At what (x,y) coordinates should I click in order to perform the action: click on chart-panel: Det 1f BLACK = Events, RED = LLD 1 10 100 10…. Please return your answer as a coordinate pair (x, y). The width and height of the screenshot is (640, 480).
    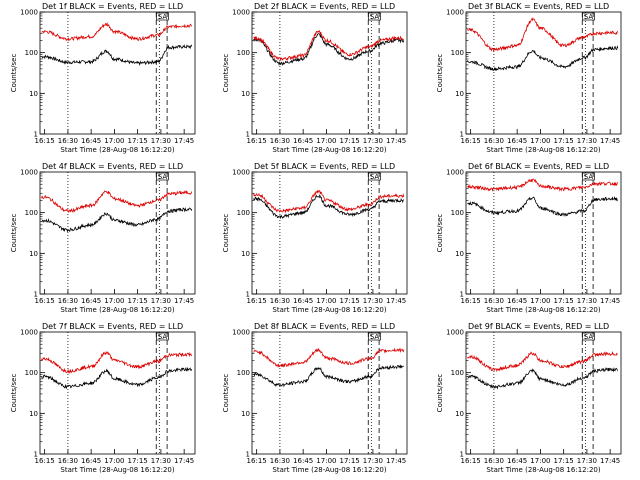
    Looking at the image, I should click on (103, 78).